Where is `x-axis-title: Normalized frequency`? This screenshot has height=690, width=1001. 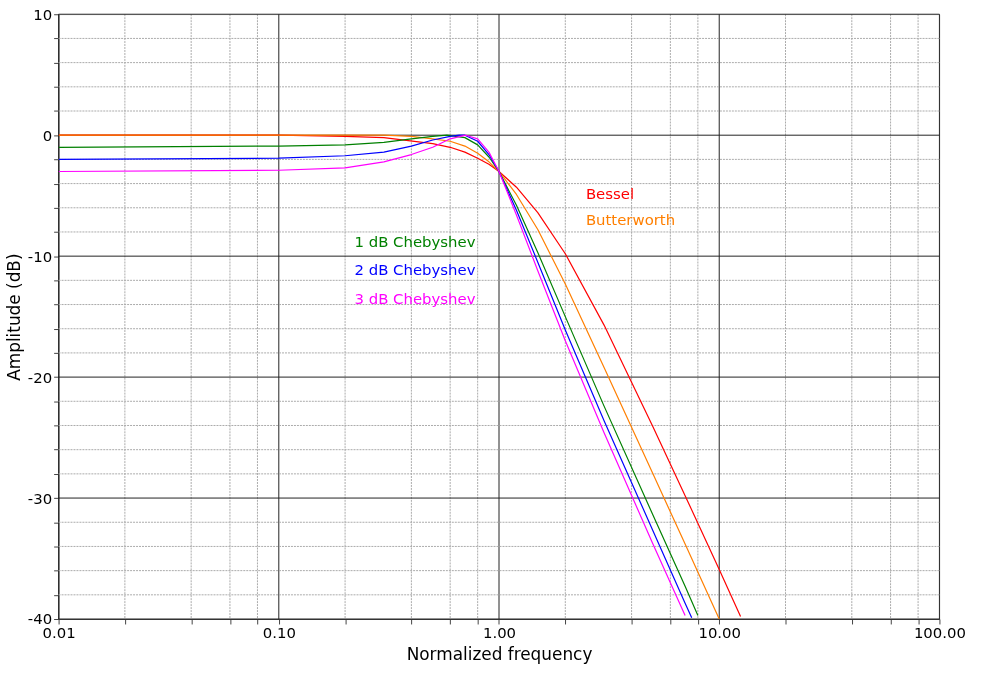 x-axis-title: Normalized frequency is located at coordinates (499, 654).